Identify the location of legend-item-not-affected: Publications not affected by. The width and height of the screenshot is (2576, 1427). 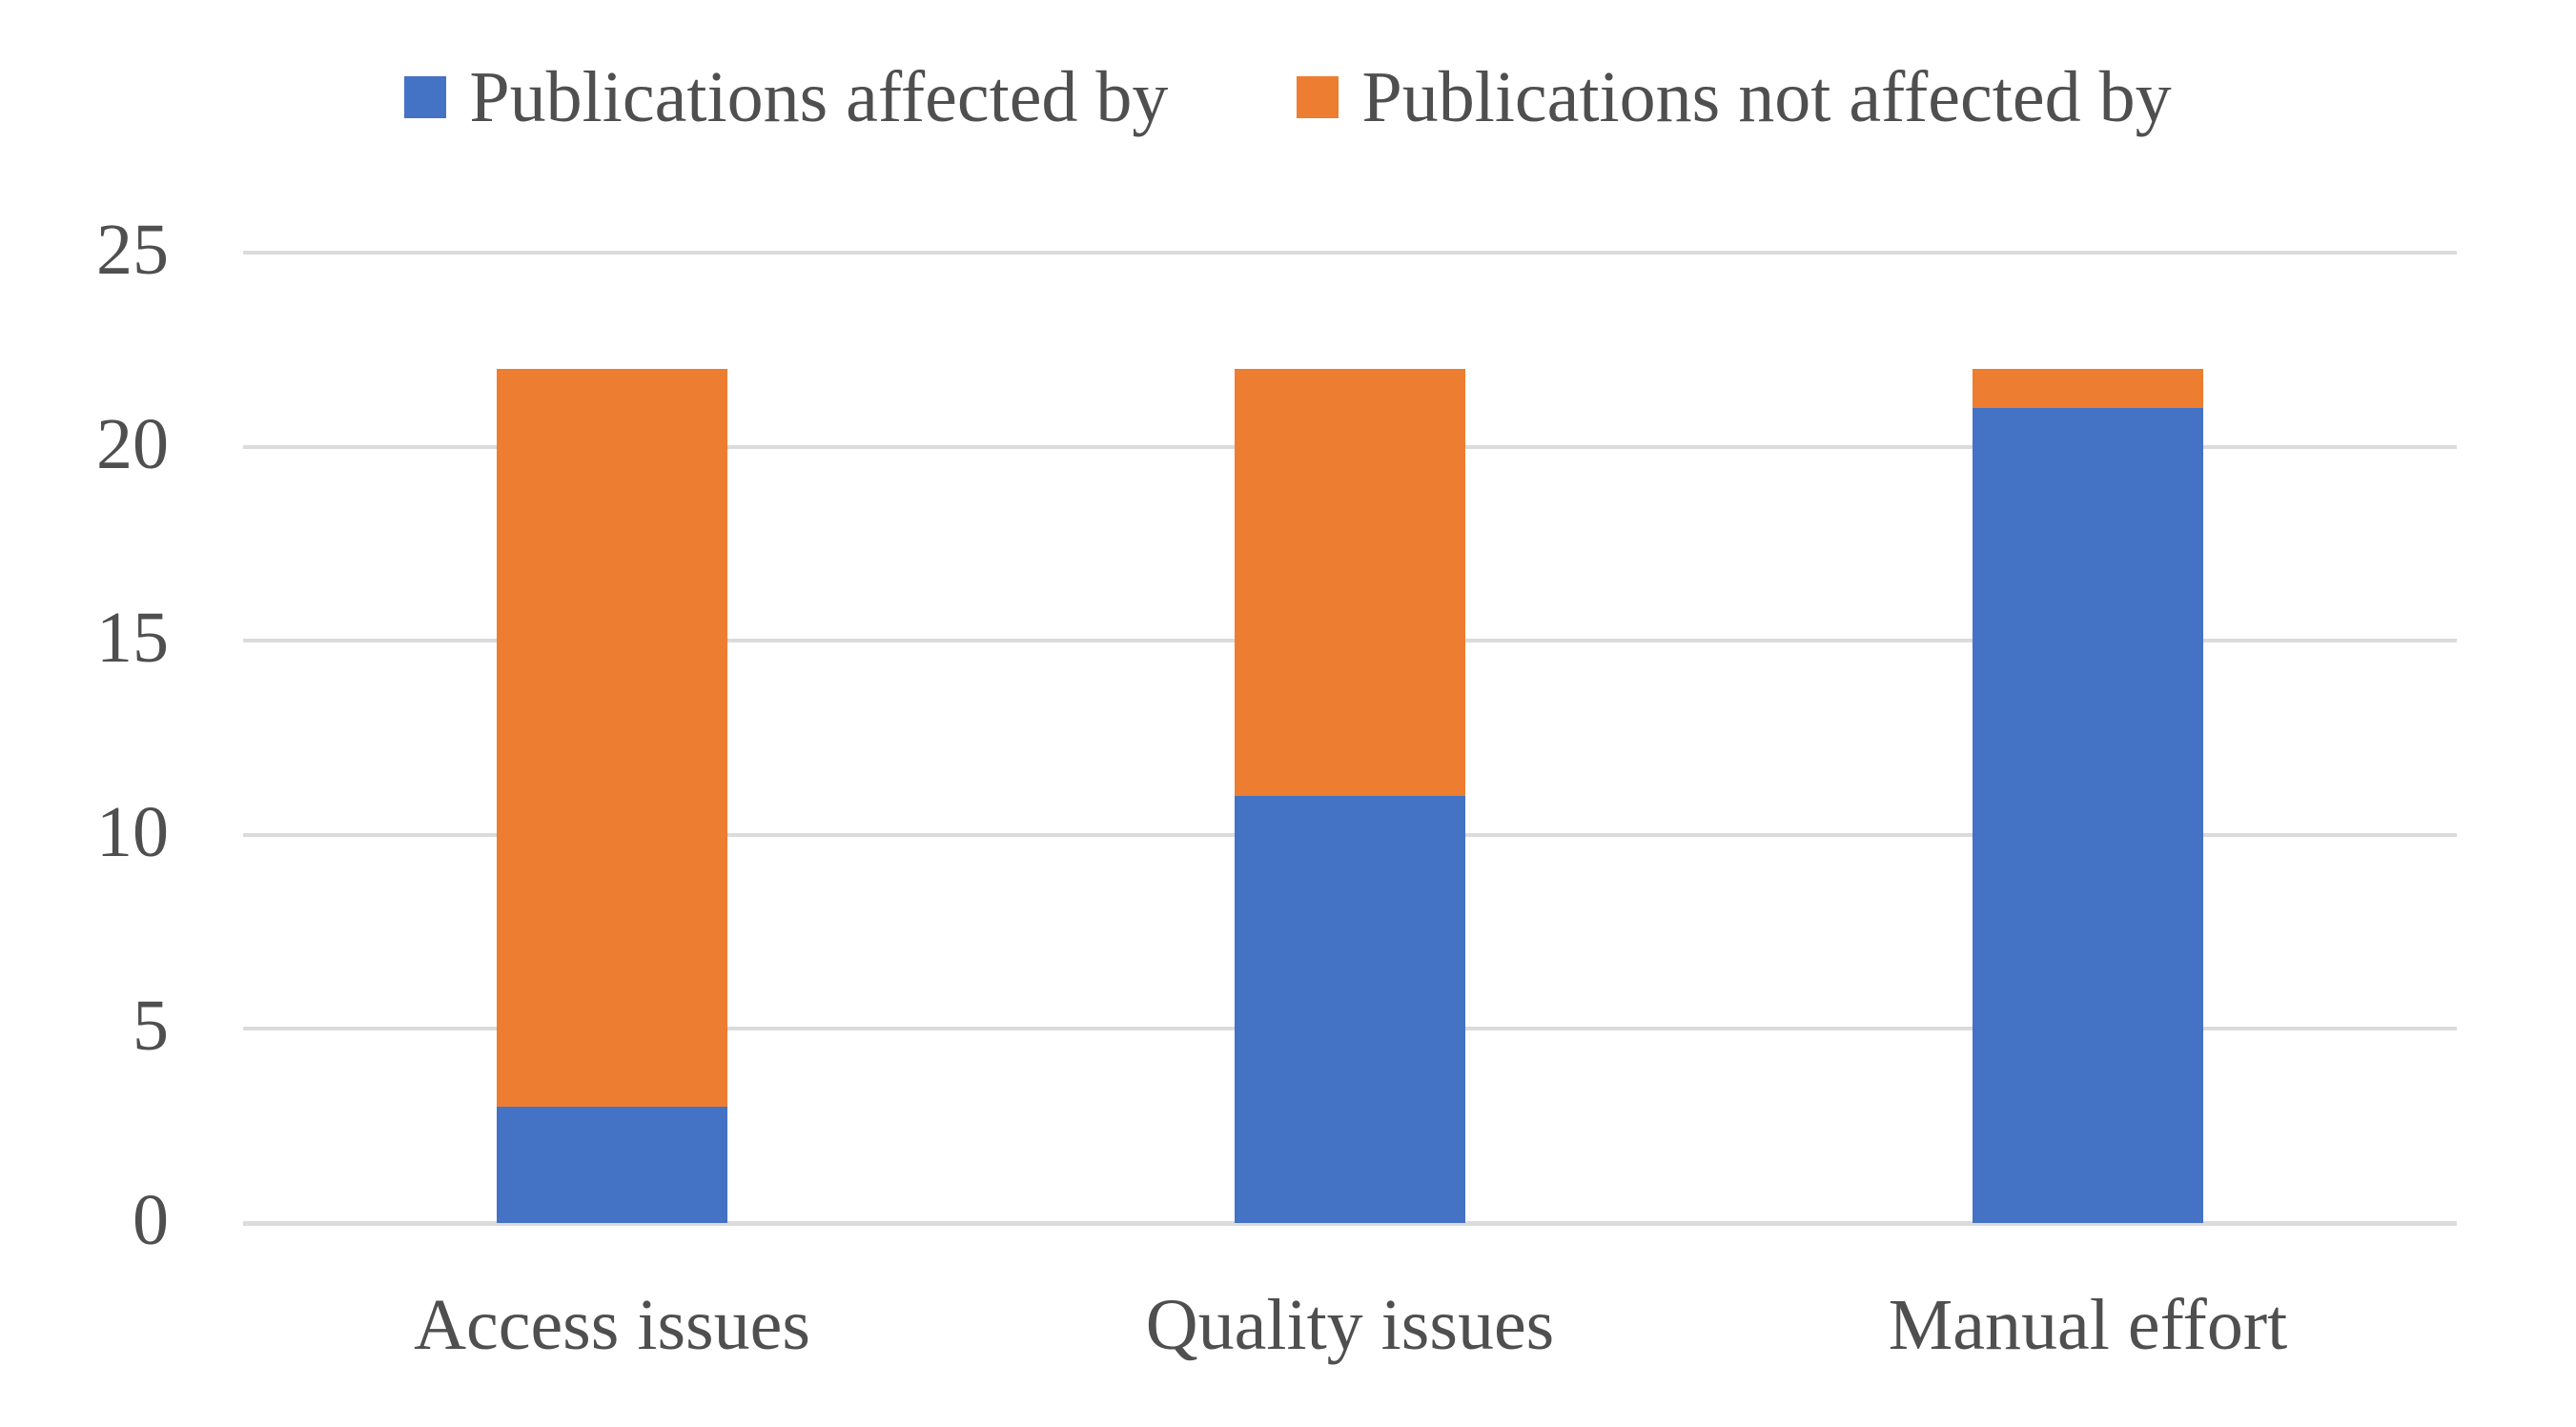
(1735, 97).